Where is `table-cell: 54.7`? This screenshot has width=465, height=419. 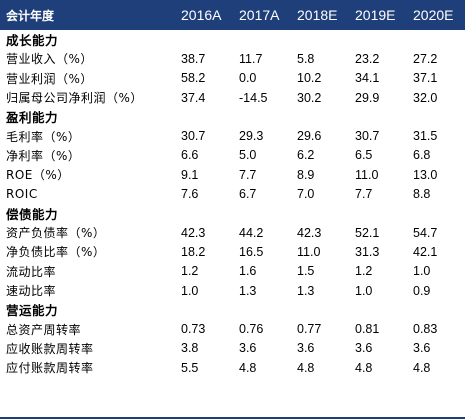 table-cell: 54.7 is located at coordinates (425, 232).